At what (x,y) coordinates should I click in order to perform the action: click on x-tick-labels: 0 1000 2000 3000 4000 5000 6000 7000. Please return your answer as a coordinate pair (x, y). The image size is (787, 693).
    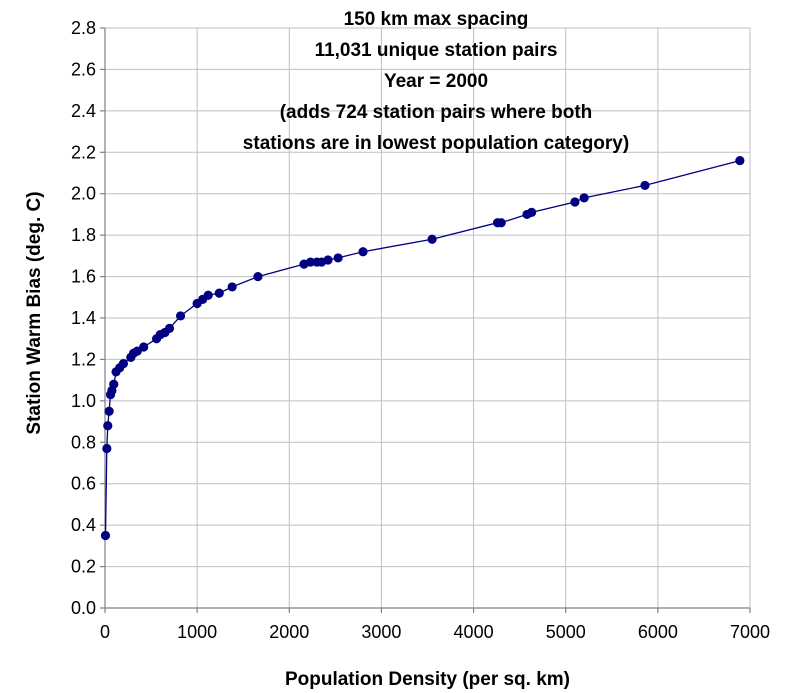
    Looking at the image, I should click on (435, 632).